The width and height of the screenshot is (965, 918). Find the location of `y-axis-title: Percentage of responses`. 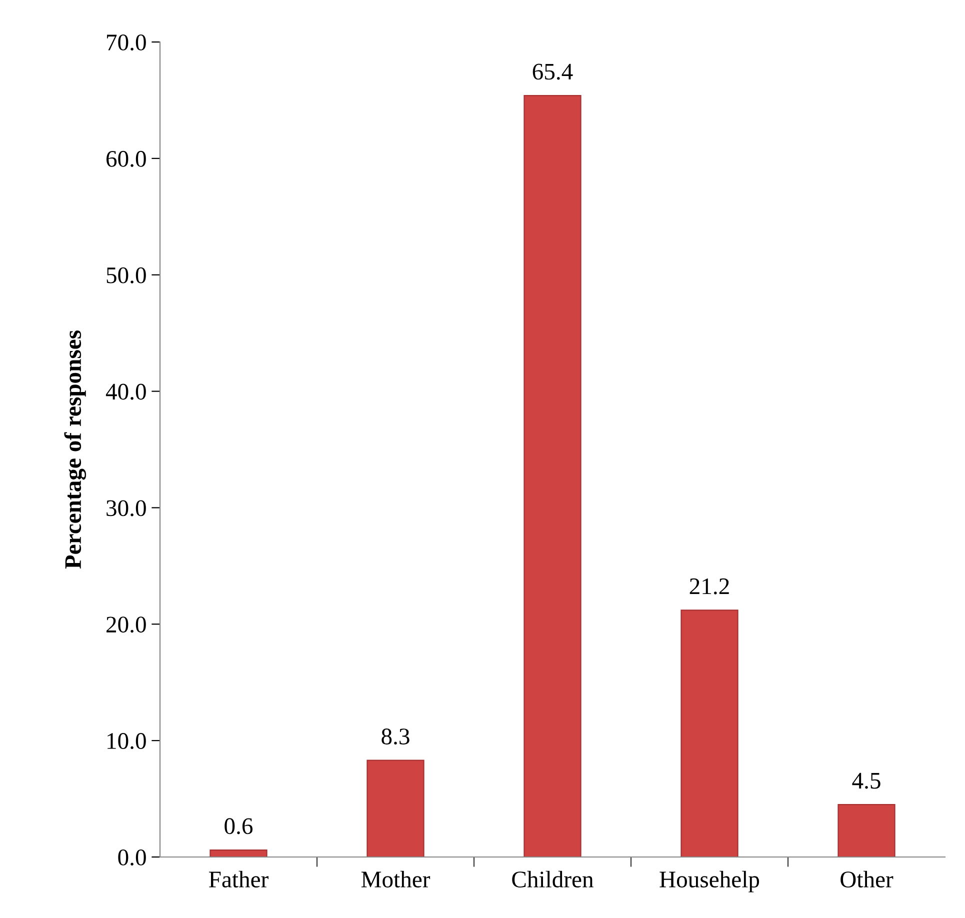

y-axis-title: Percentage of responses is located at coordinates (75, 449).